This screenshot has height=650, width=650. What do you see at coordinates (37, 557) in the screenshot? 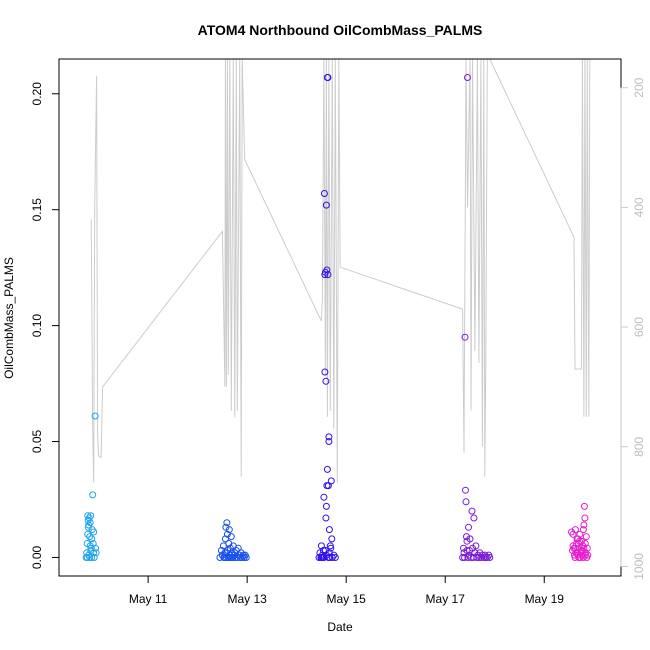
I see `y-tick-label: 0.00` at bounding box center [37, 557].